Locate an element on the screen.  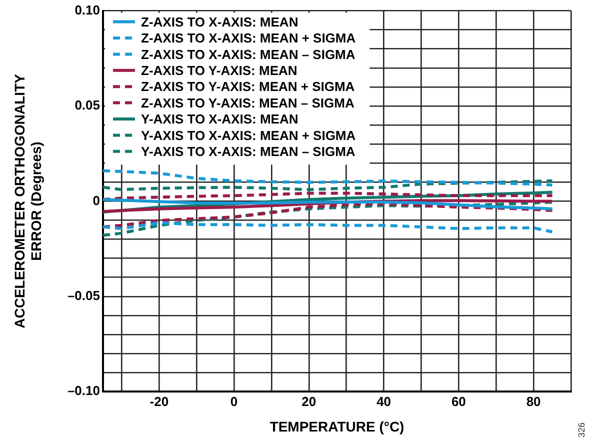
y-tick-label: 0 is located at coordinates (96, 200).